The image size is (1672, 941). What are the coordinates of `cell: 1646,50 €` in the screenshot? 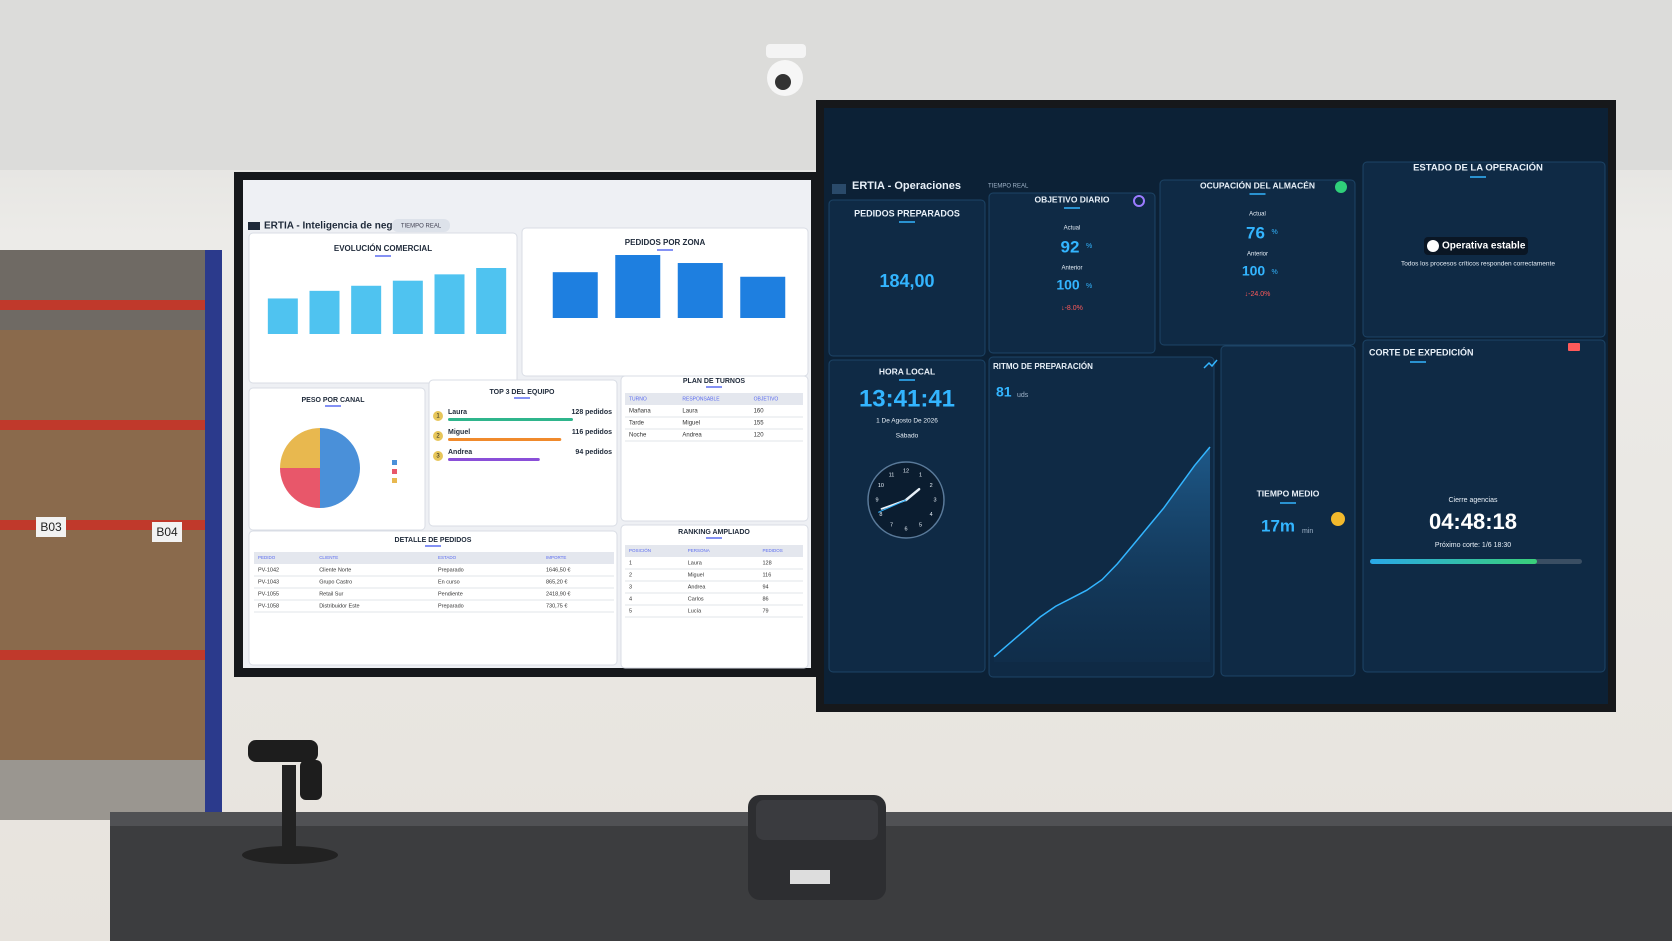 It's located at (558, 570).